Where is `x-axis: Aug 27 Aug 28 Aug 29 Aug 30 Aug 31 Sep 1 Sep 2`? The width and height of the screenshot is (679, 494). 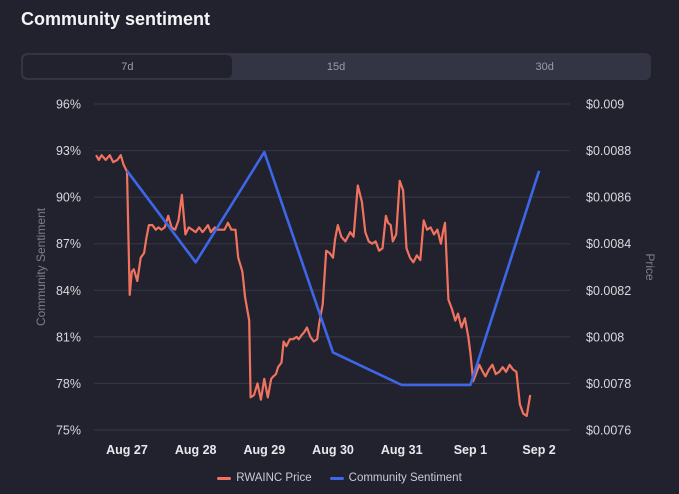
x-axis: Aug 27 Aug 28 Aug 29 Aug 30 Aug 31 Sep 1 Sep 2 is located at coordinates (331, 450).